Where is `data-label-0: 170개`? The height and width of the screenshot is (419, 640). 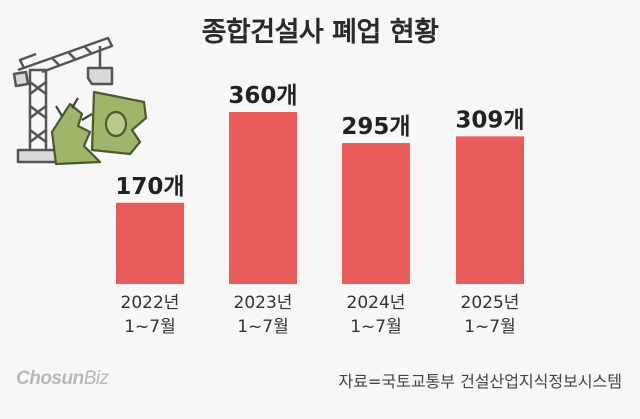 data-label-0: 170개 is located at coordinates (149, 187).